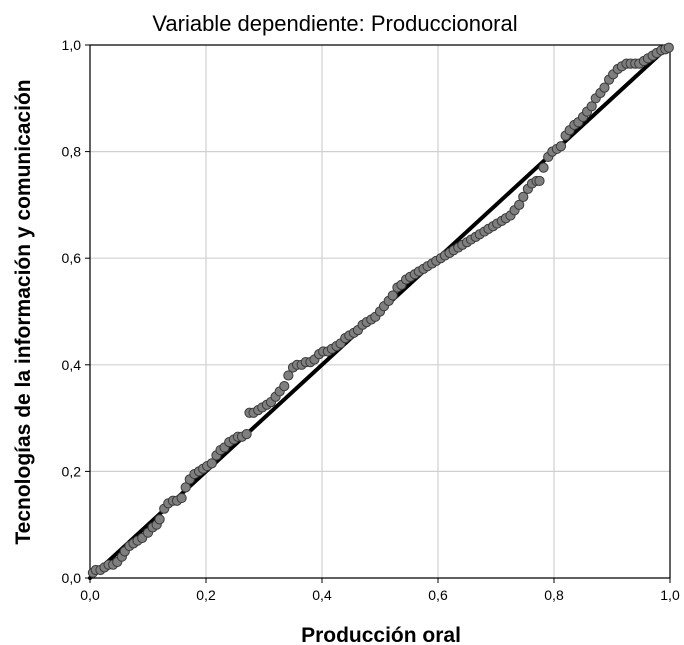  Describe the element at coordinates (90, 595) in the screenshot. I see `x-tick-label: 0,0` at that location.